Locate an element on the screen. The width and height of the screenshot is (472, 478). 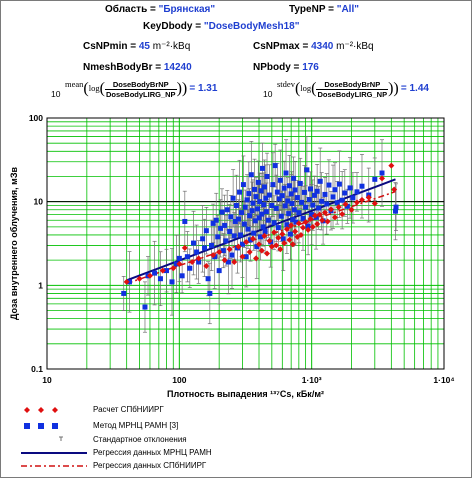
legend-item-navy-line: Регрессия данных МРНЦ РАМН is located at coordinates (152, 452).